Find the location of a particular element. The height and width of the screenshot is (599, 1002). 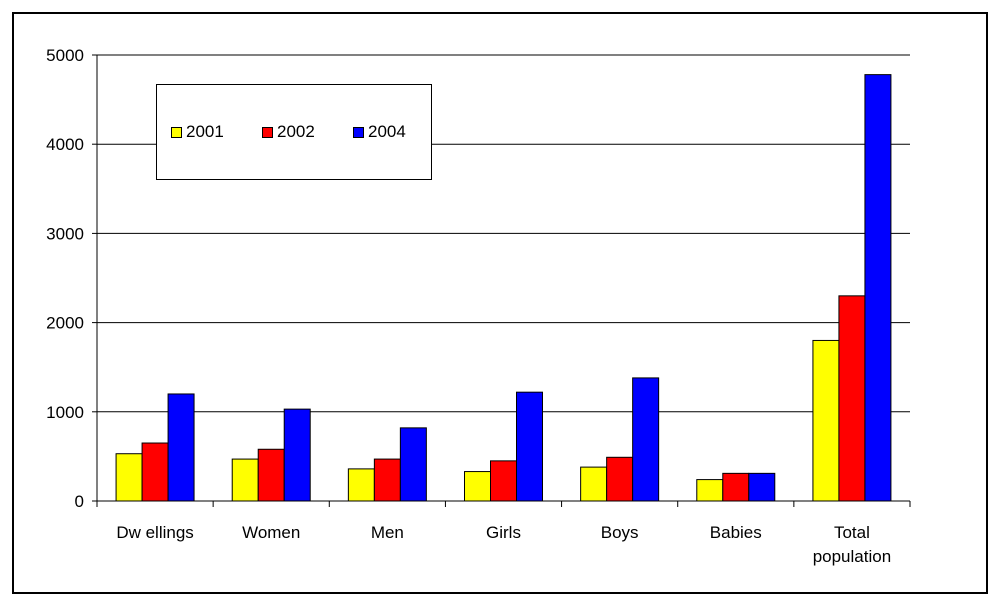

legend-swatch-2002 is located at coordinates (267, 132).